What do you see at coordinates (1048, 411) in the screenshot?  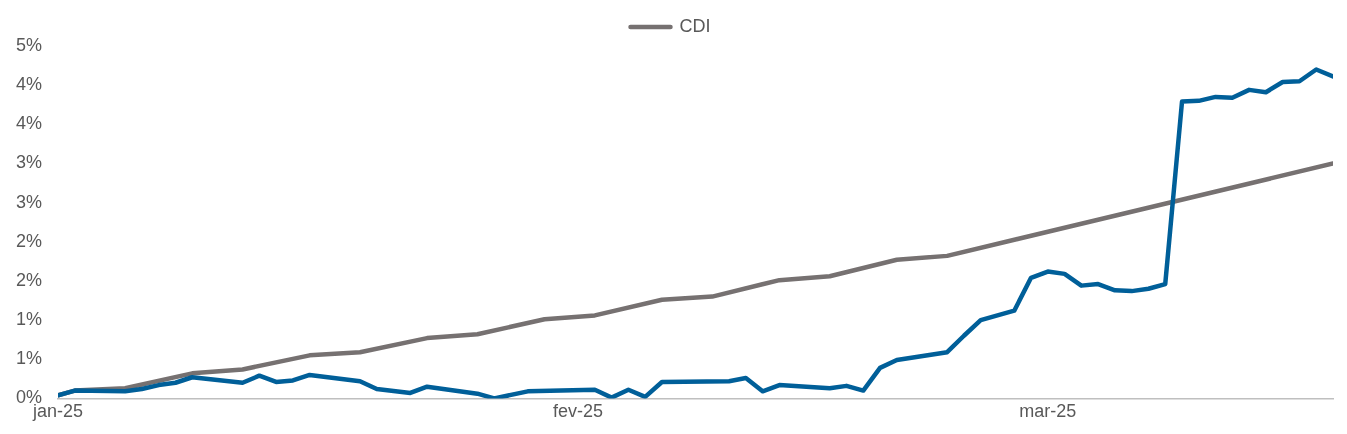 I see `x-tick-label: mar-25` at bounding box center [1048, 411].